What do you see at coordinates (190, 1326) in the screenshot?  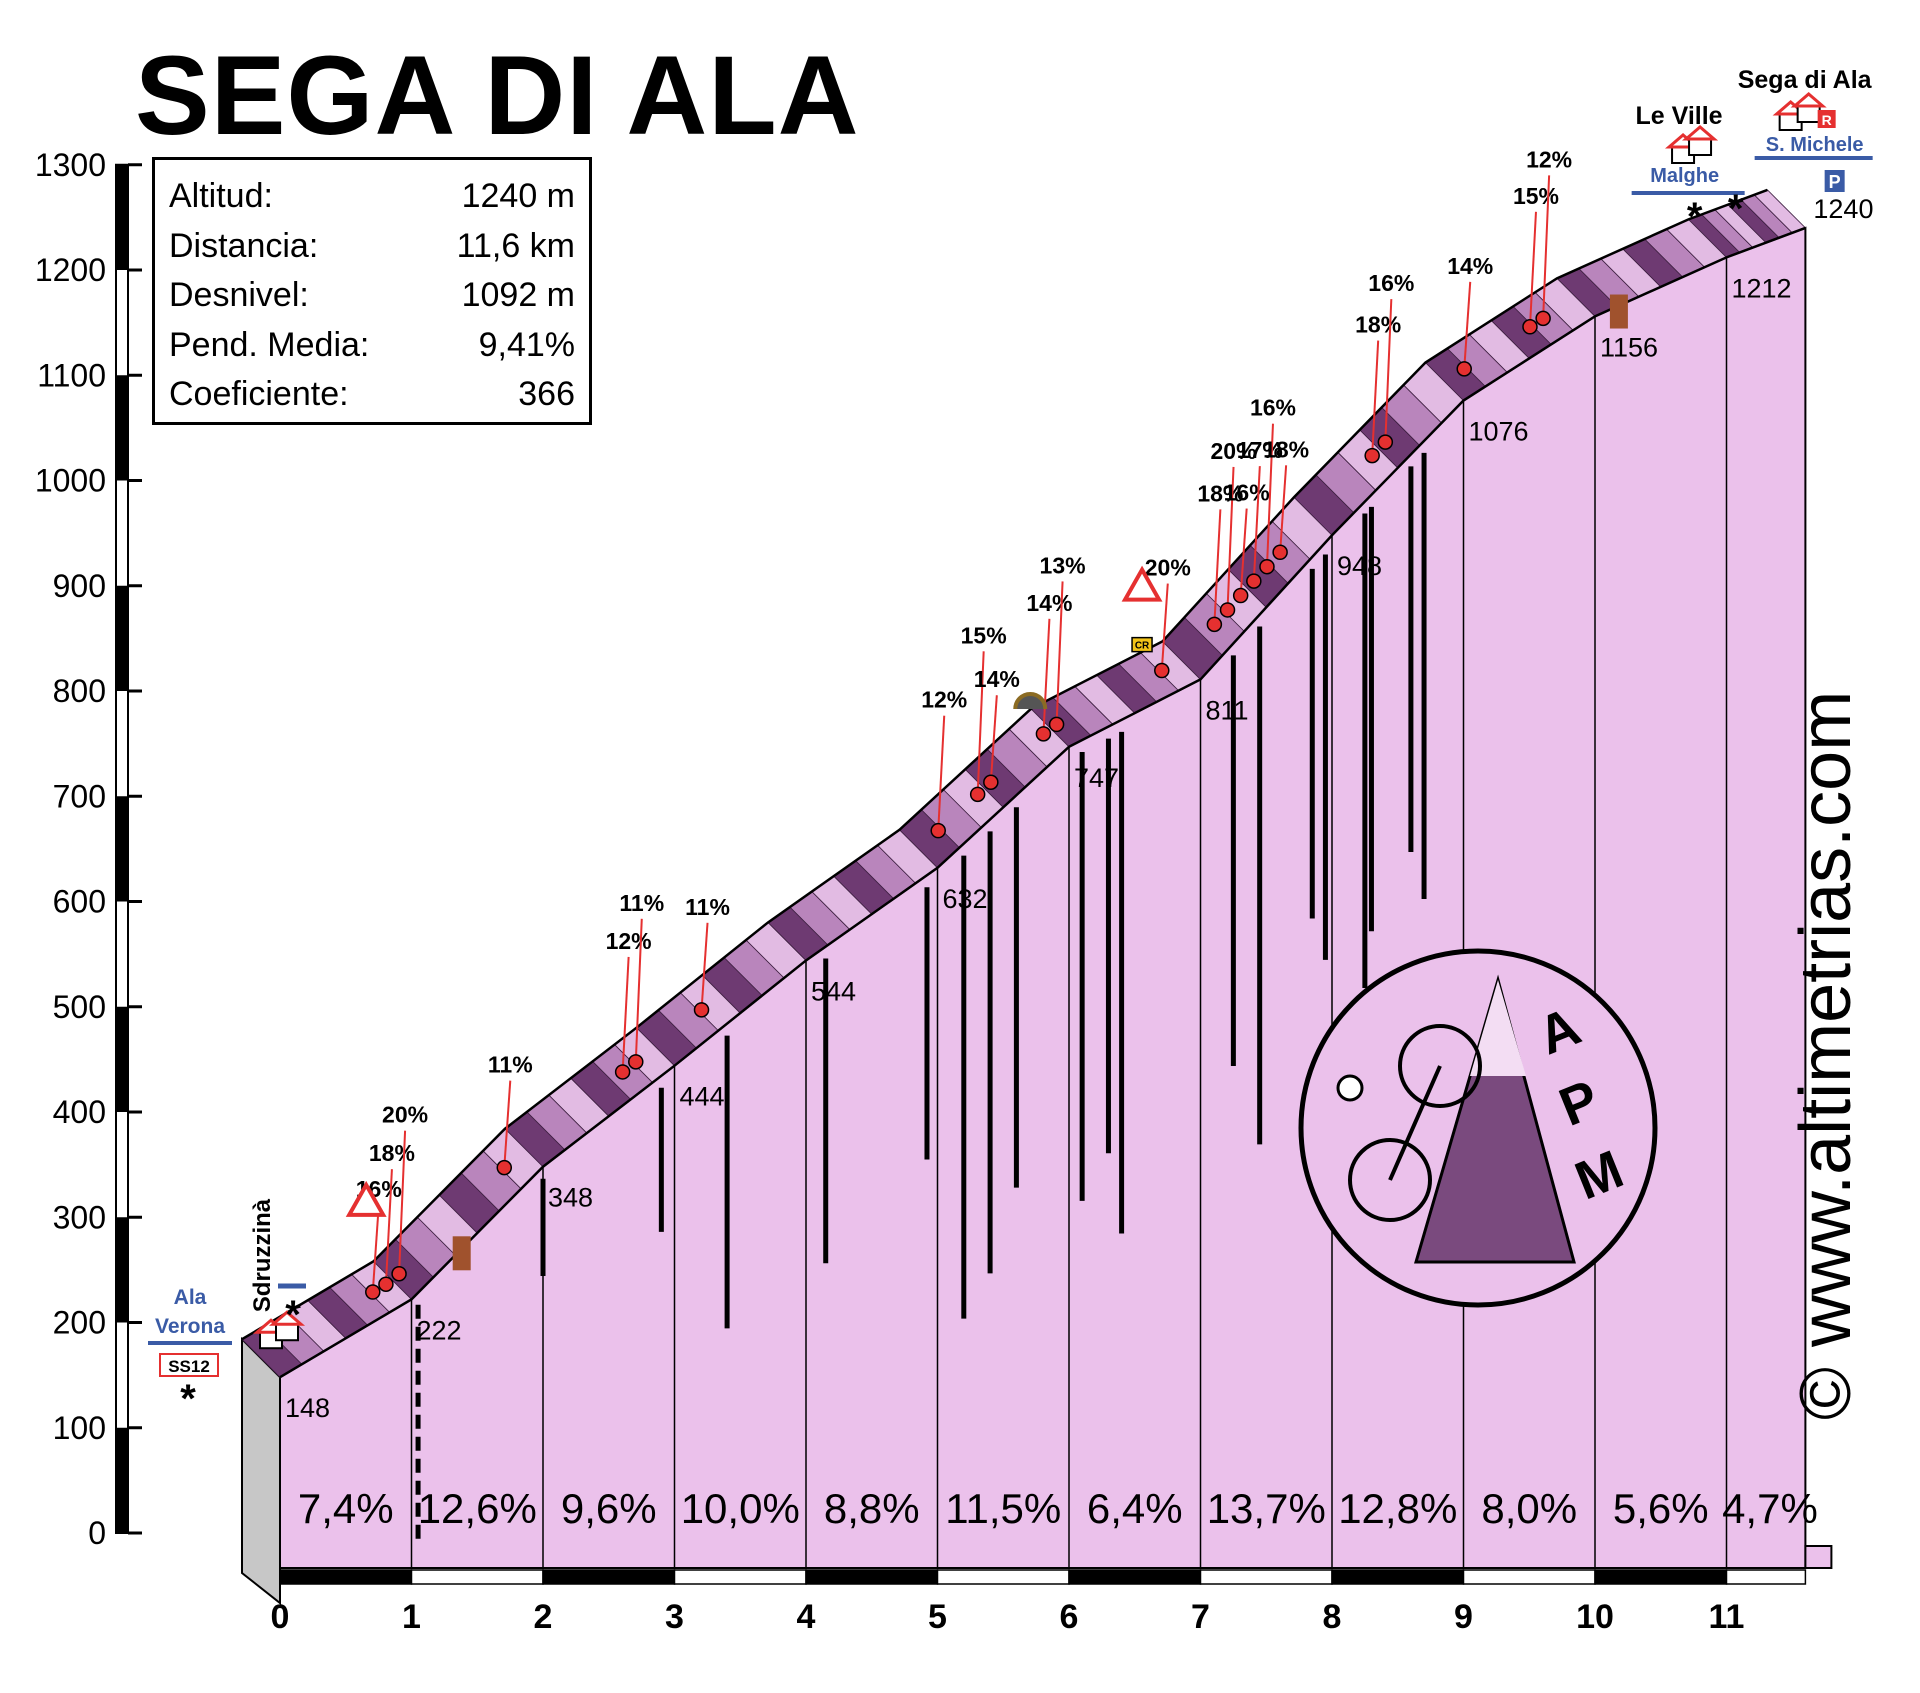 I see `sign-verona: Verona` at bounding box center [190, 1326].